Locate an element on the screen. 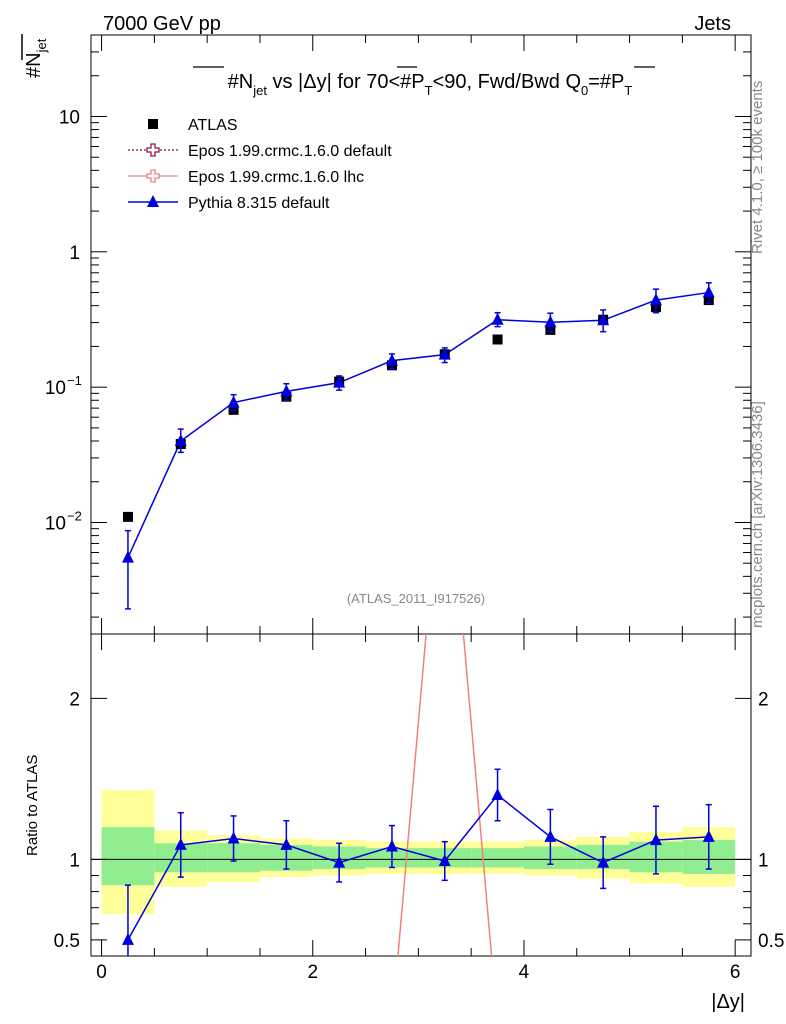 Image resolution: width=786 pixels, height=1024 pixels. legend-label: Epos 1.99.crmc.1.6.0 default is located at coordinates (290, 151).